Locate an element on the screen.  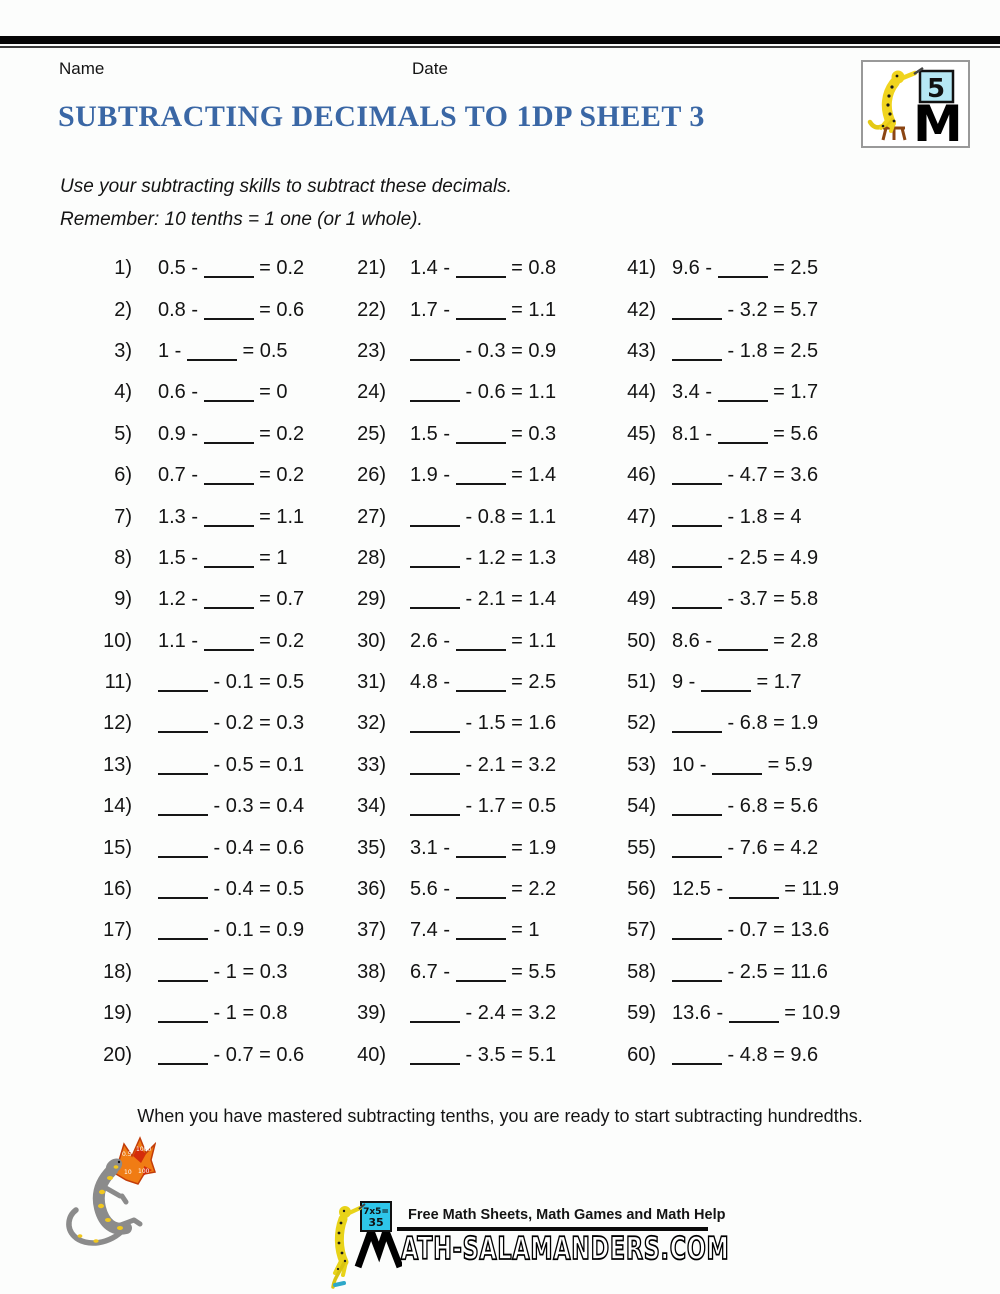
problem-expression: 3.4 - = 1.7 is located at coordinates (745, 392).